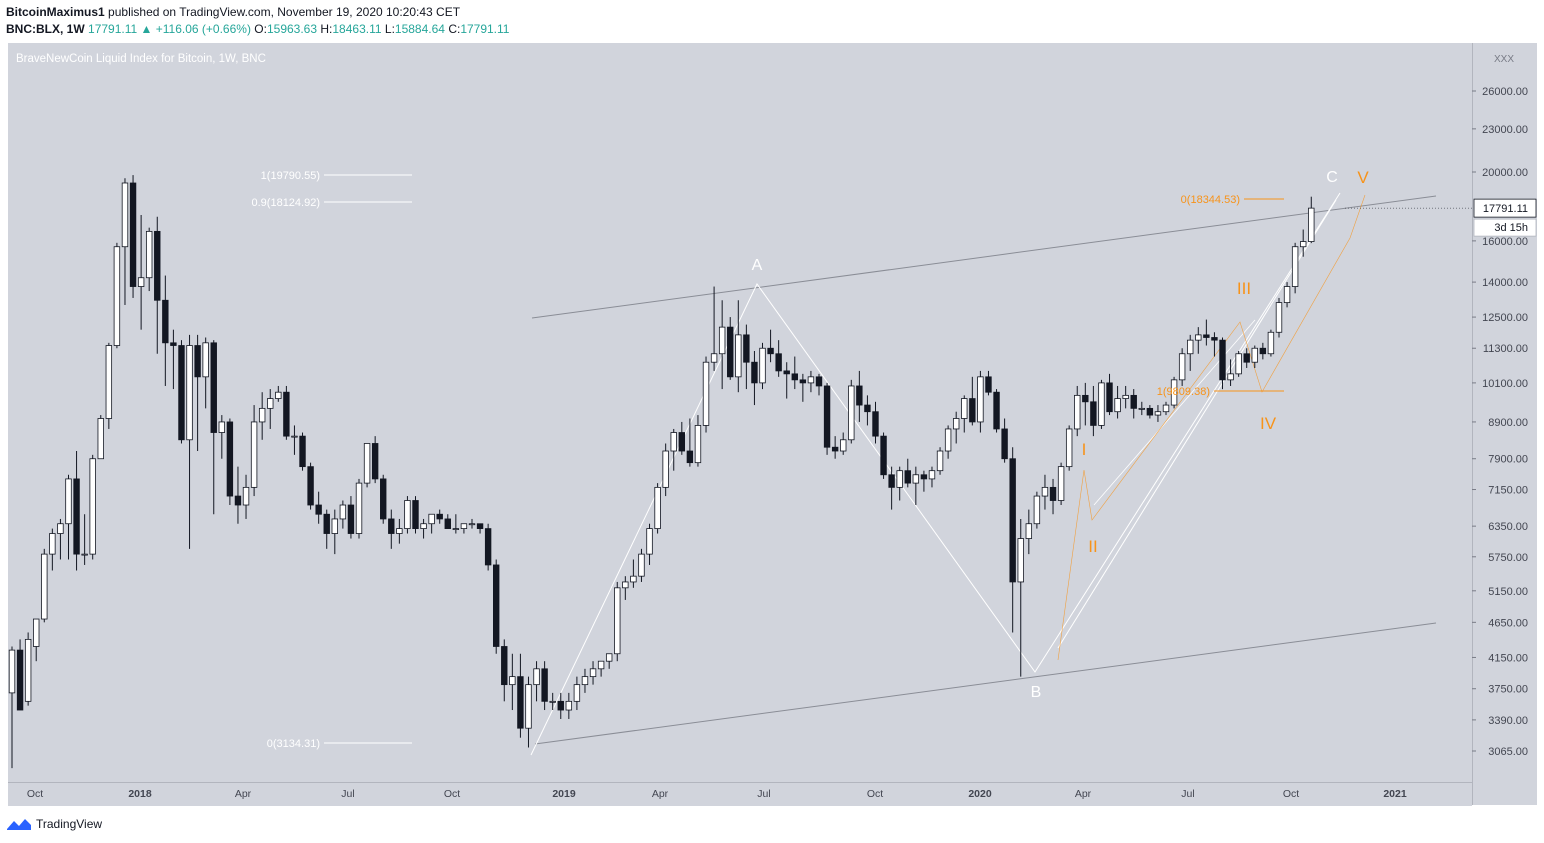 Image resolution: width=1544 pixels, height=843 pixels. I want to click on close-label: C:, so click(454, 29).